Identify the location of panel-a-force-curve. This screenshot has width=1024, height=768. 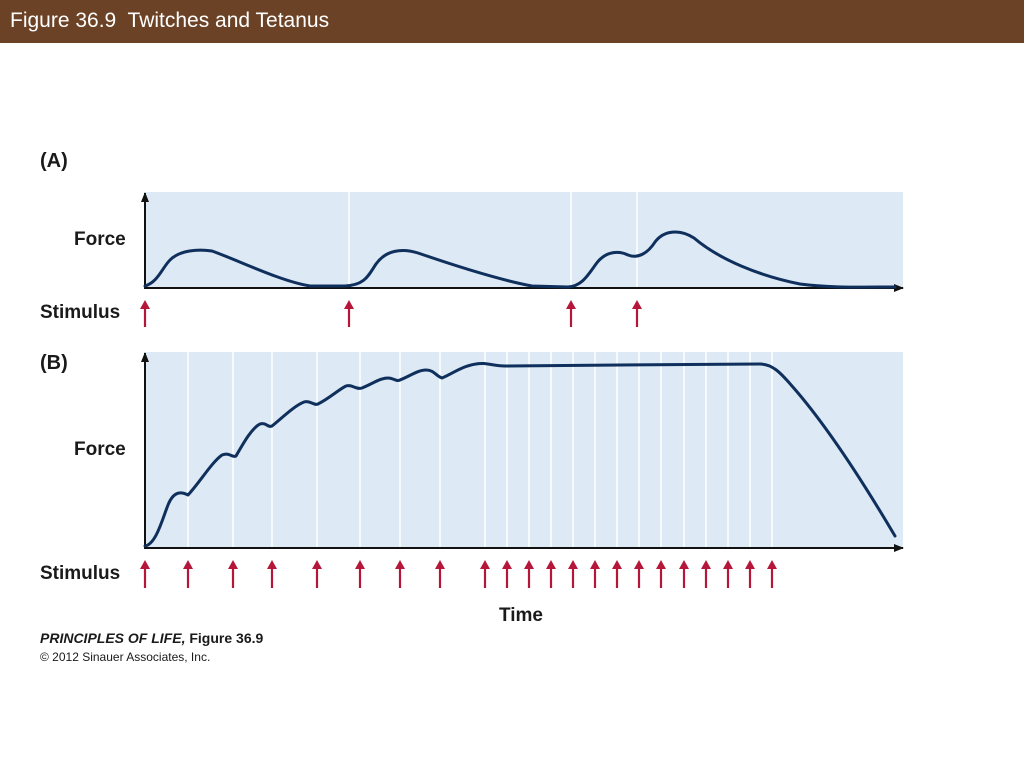
(520, 259).